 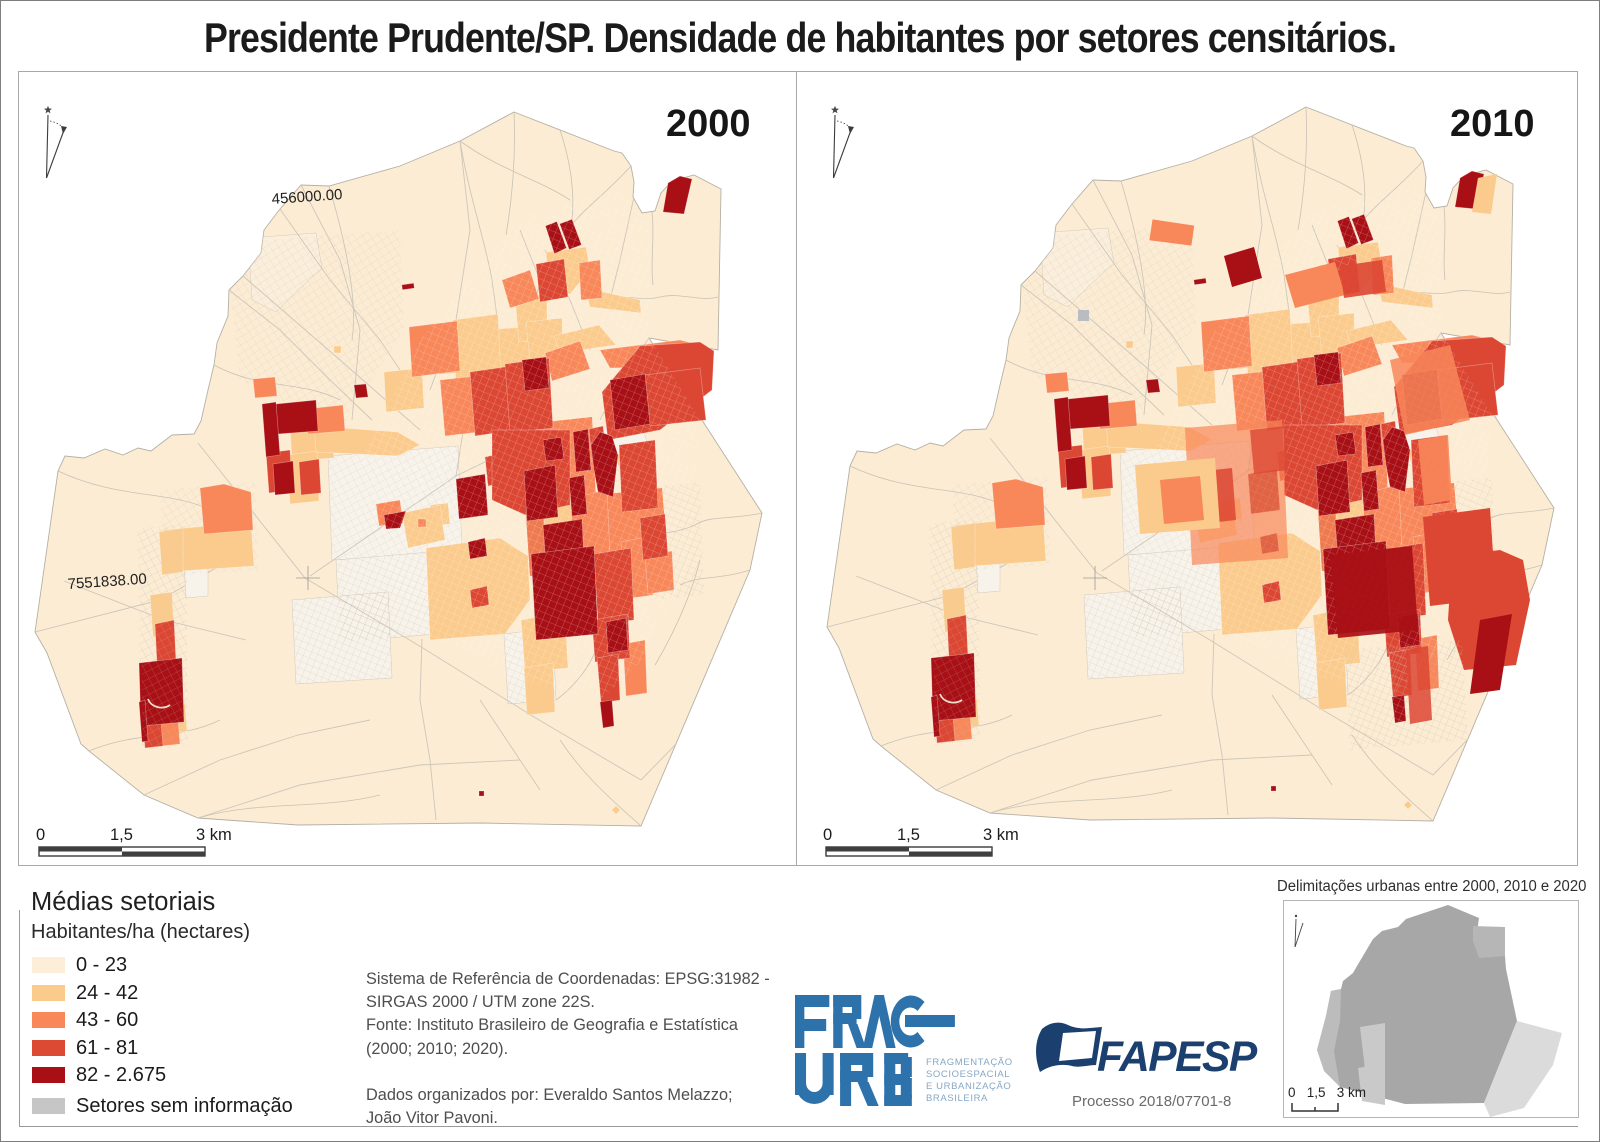 What do you see at coordinates (107, 582) in the screenshot?
I see `svg-text: 7551838.00` at bounding box center [107, 582].